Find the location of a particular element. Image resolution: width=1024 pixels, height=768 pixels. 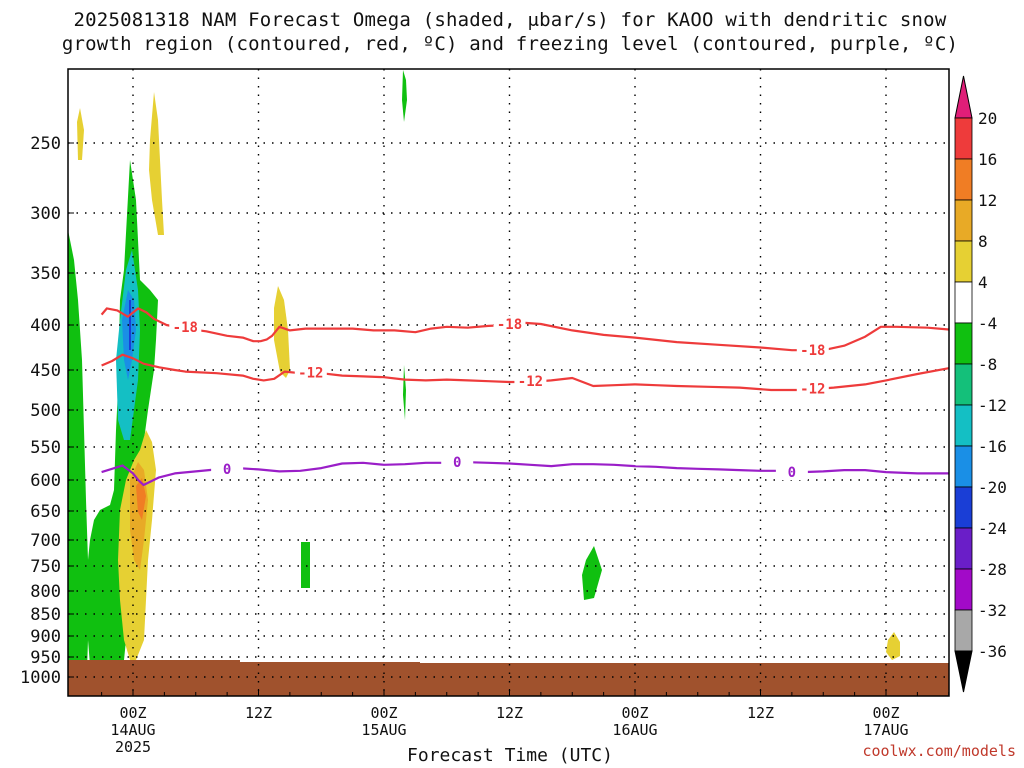

x-axis-title: Forecast Time (UTC) is located at coordinates (510, 755).